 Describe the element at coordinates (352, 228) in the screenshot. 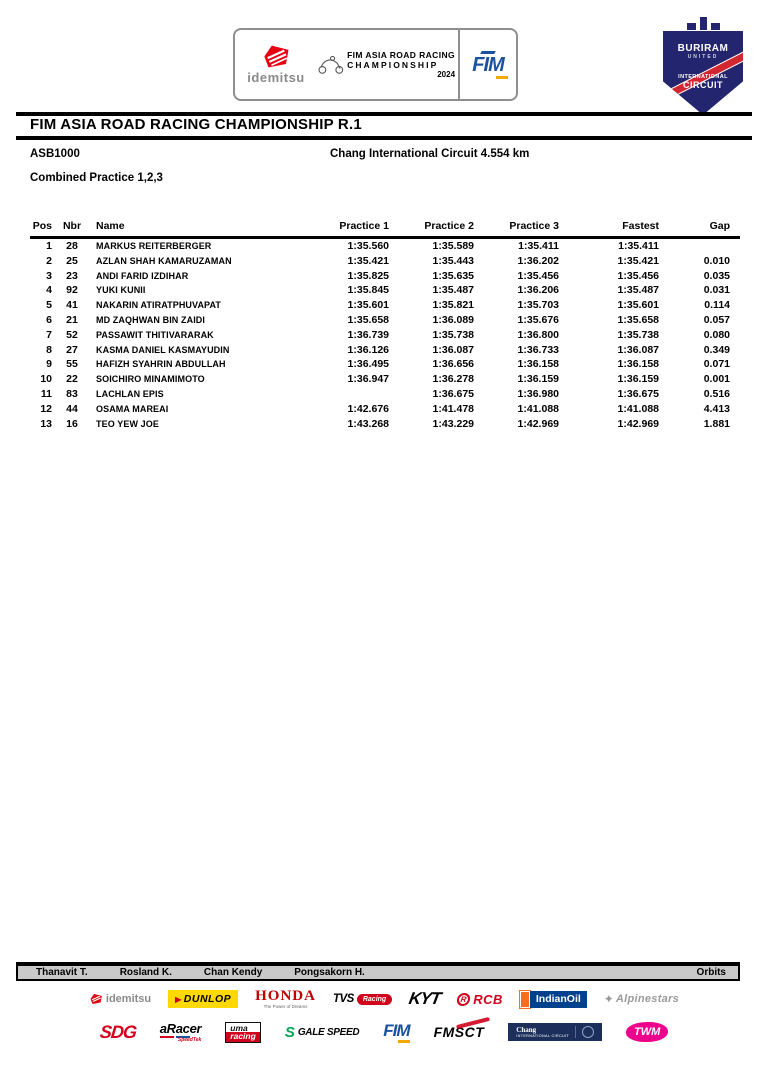

I see `column-header-p1: Practice 1` at that location.